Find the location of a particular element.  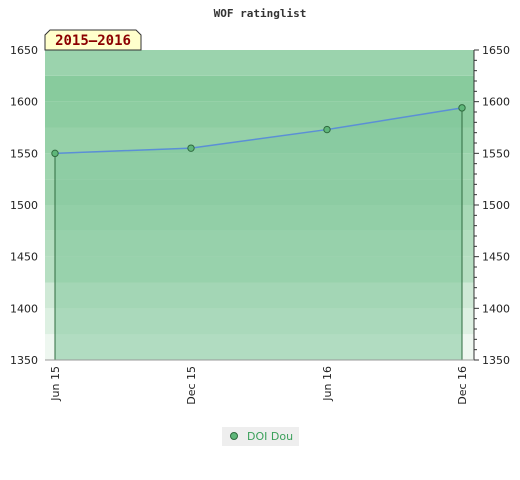

y-tick-label-right: 1400 is located at coordinates (496, 308).